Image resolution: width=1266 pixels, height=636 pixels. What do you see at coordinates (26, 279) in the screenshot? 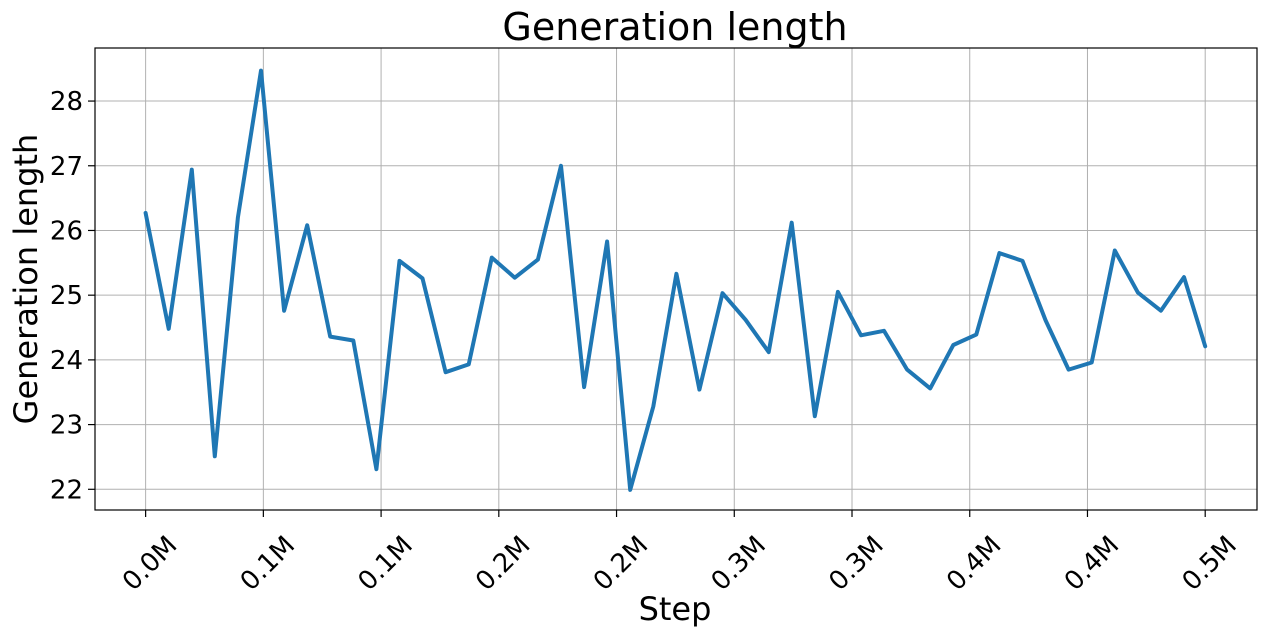
I see `y-axis-label: Generation length` at bounding box center [26, 279].